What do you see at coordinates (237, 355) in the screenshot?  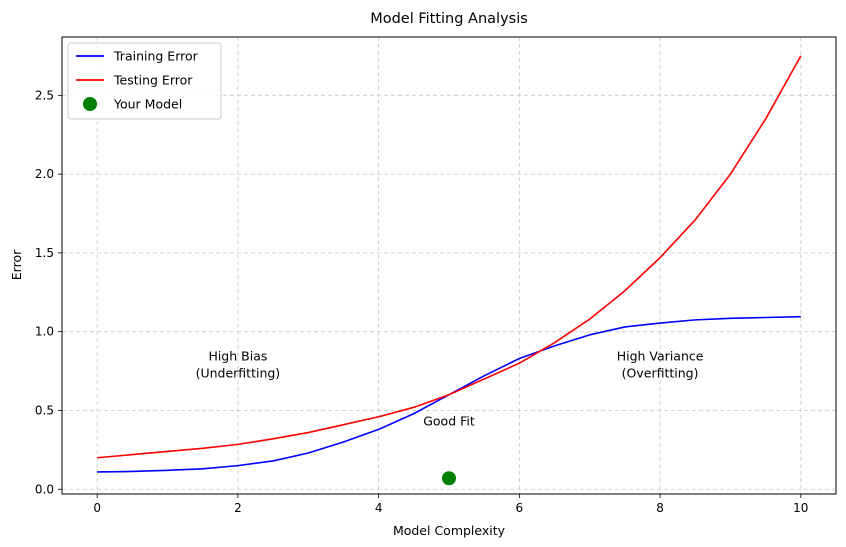 I see `annotation-text: High Bias` at bounding box center [237, 355].